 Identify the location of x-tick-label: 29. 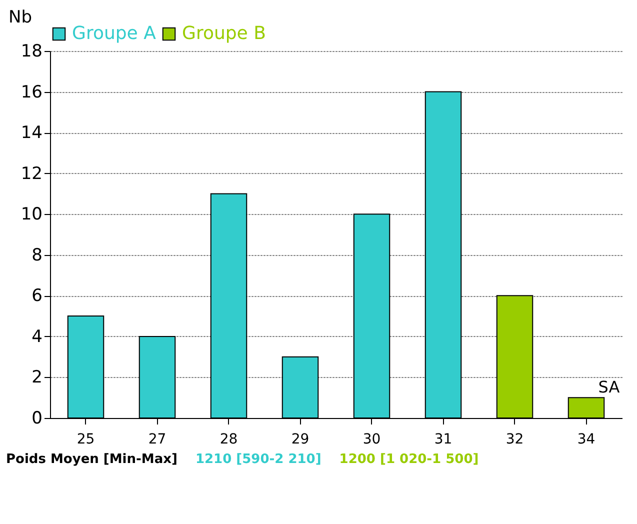
(300, 440).